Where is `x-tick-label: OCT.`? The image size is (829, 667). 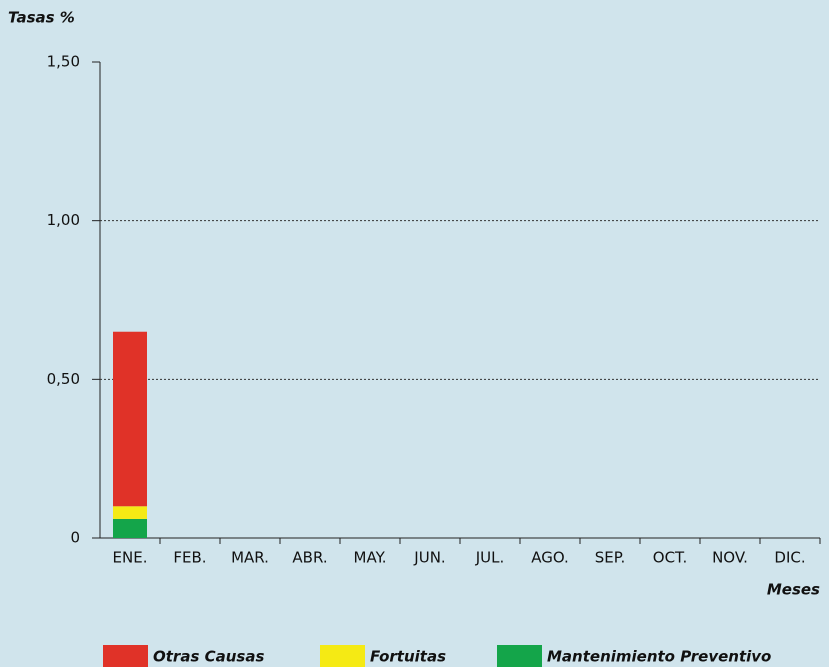 x-tick-label: OCT. is located at coordinates (670, 558).